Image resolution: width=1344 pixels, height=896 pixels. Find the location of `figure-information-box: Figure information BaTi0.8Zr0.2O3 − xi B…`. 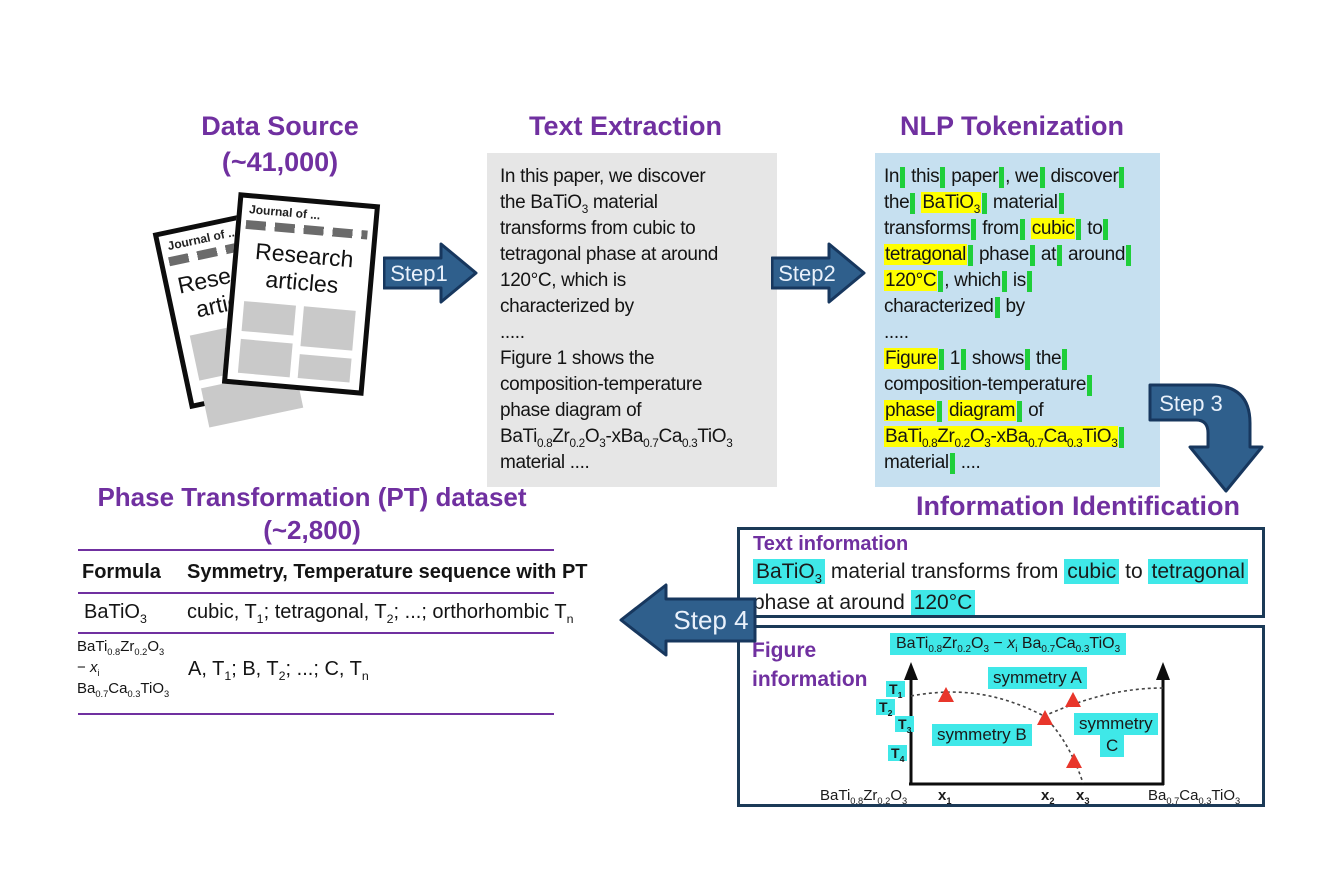

figure-information-box: Figure information BaTi0.8Zr0.2O3 − xi B… is located at coordinates (1001, 716).